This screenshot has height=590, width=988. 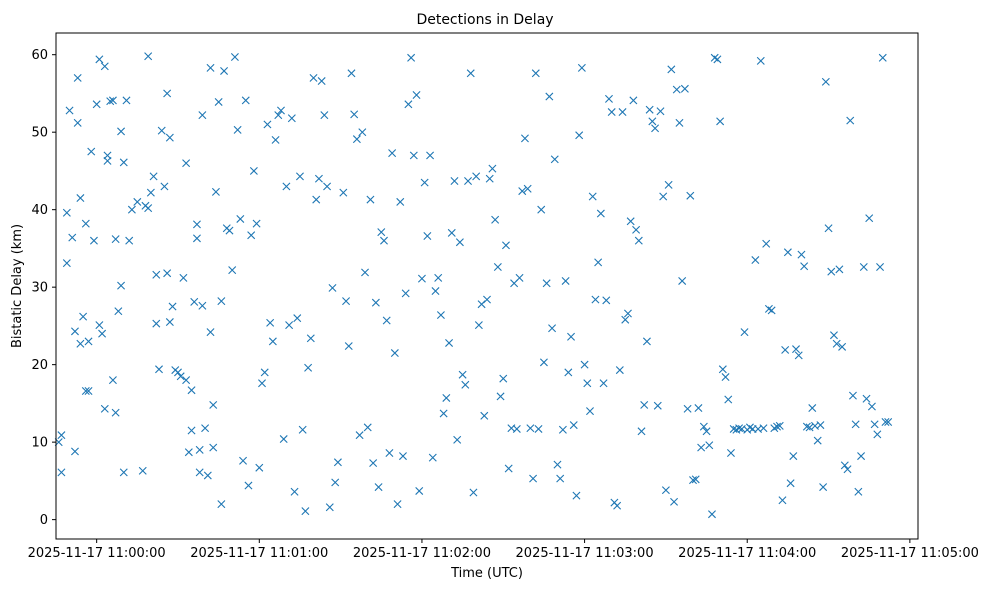 I want to click on y-tick-label: 60, so click(x=39, y=55).